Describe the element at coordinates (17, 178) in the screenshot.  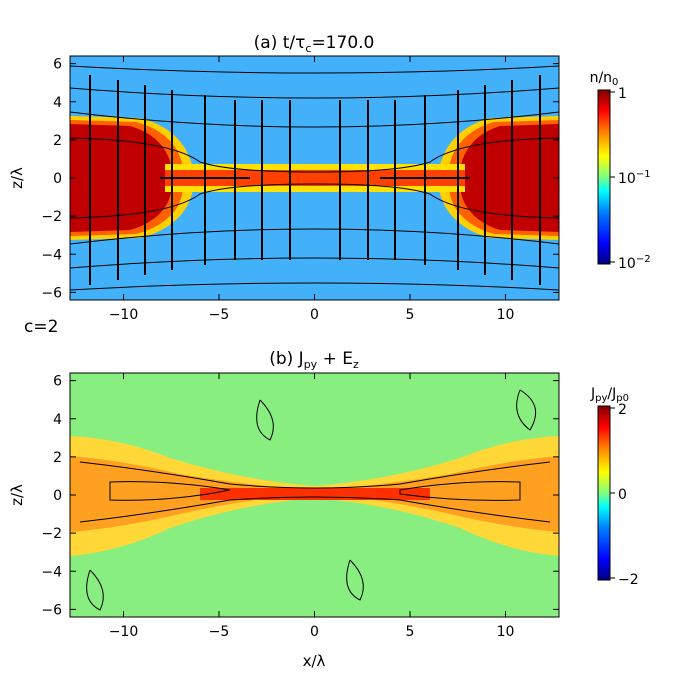
I see `panel-a-ylabel: z/λ` at that location.